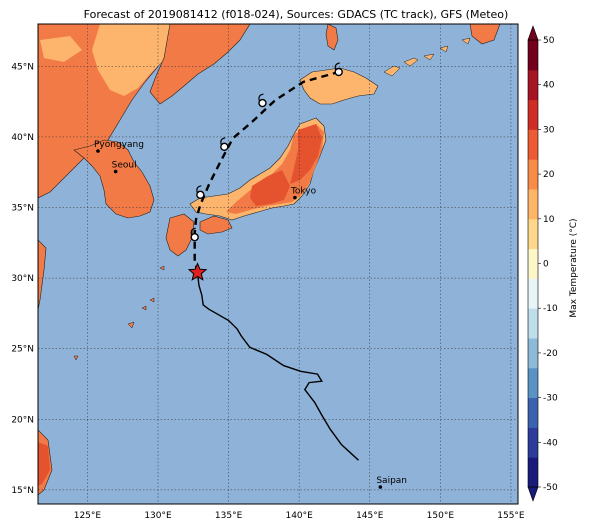 The height and width of the screenshot is (529, 592). I want to click on lon-tick-label: 130°E, so click(158, 516).